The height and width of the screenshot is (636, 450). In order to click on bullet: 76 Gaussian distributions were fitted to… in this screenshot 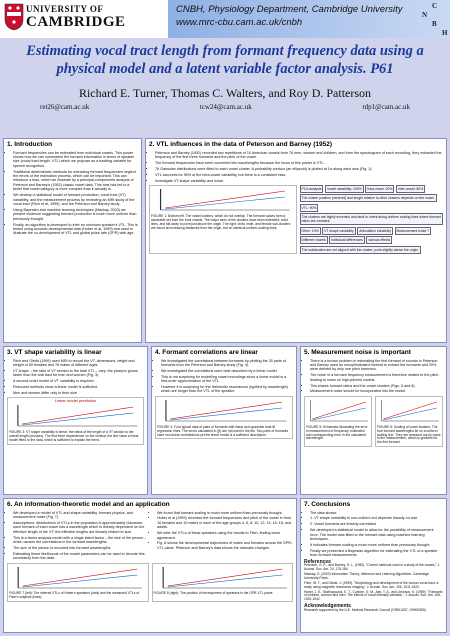, I will do `click(299, 169)`.